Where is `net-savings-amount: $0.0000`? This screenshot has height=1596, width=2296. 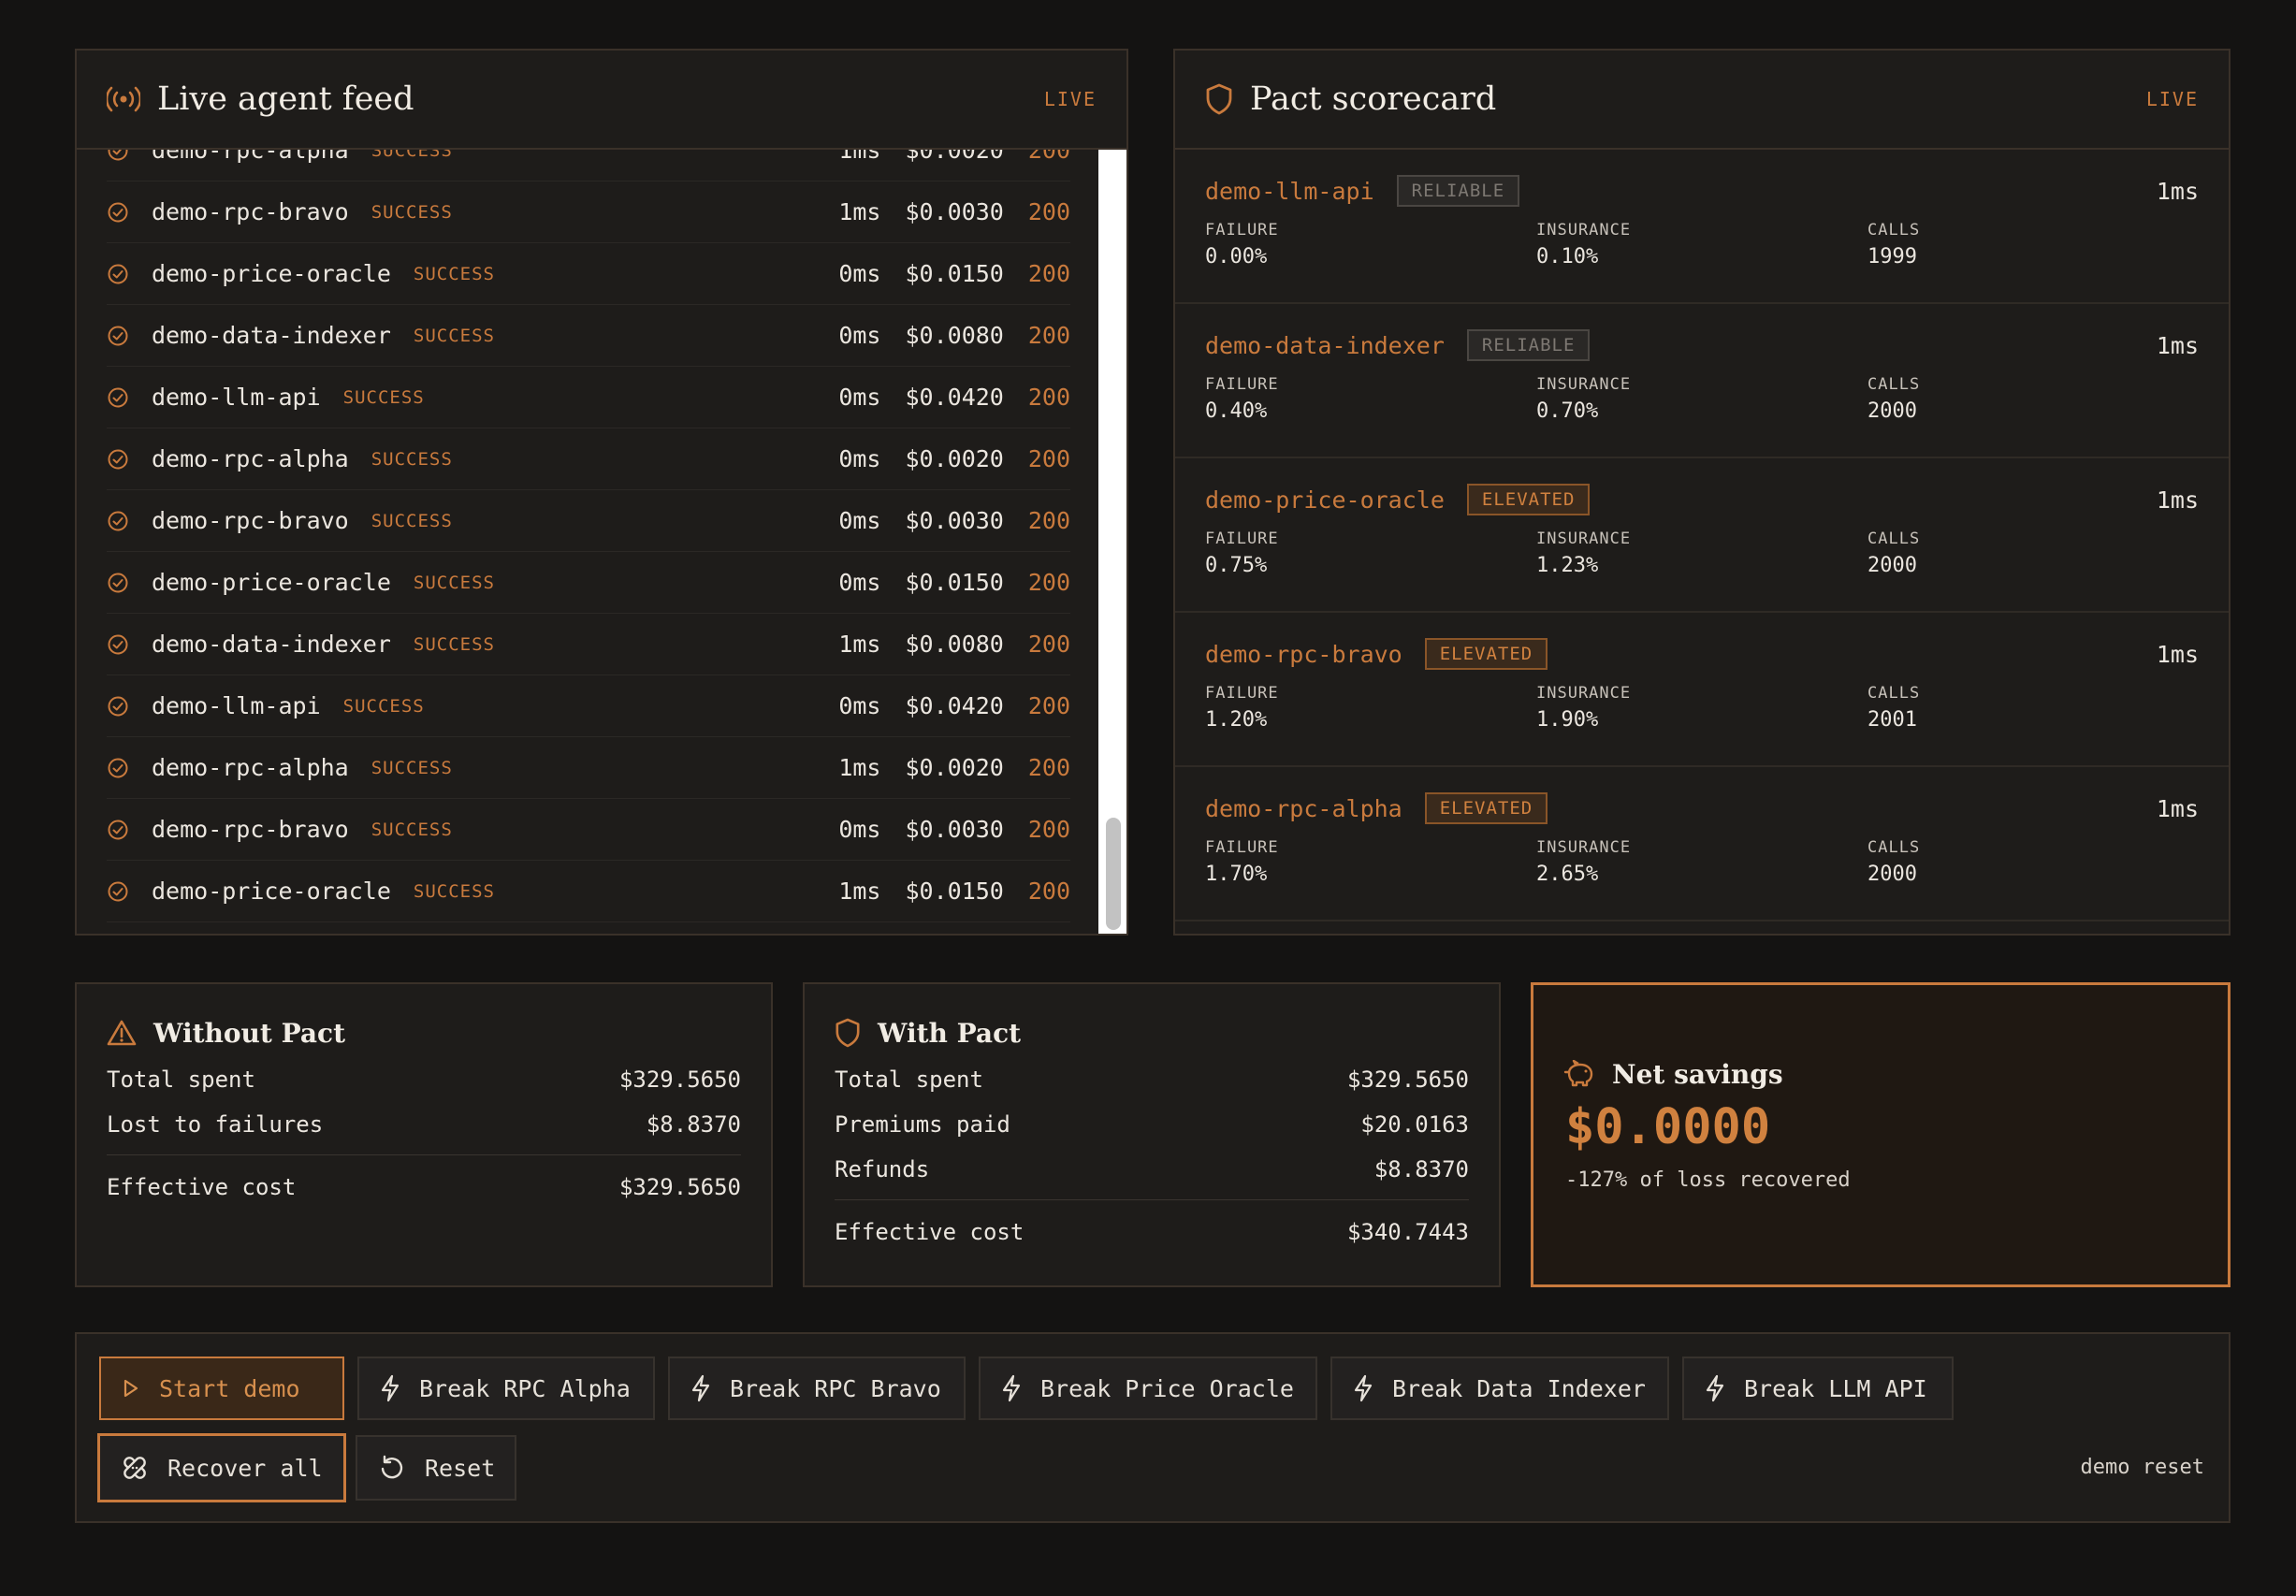
net-savings-amount: $0.0000 is located at coordinates (1668, 1127).